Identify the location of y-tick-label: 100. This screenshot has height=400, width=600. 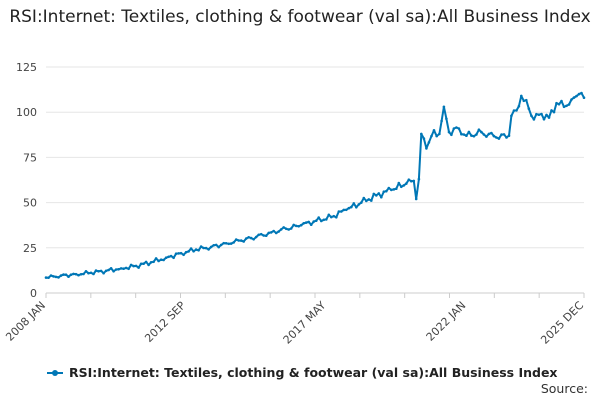
(26, 112).